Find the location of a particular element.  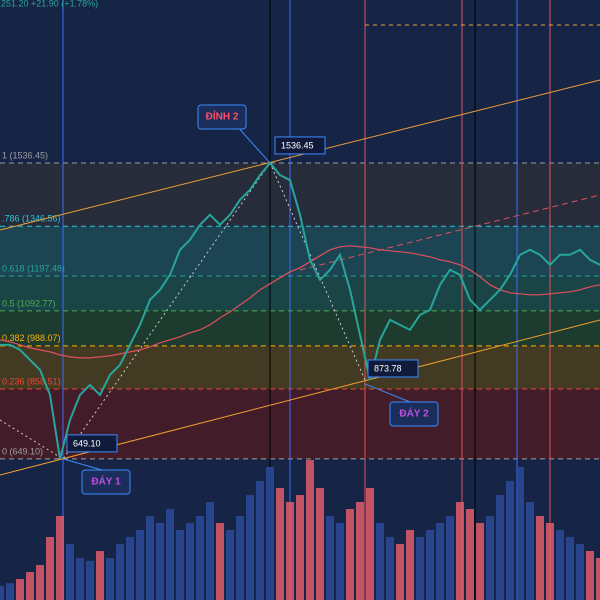

value-label: 873.78 is located at coordinates (388, 368).